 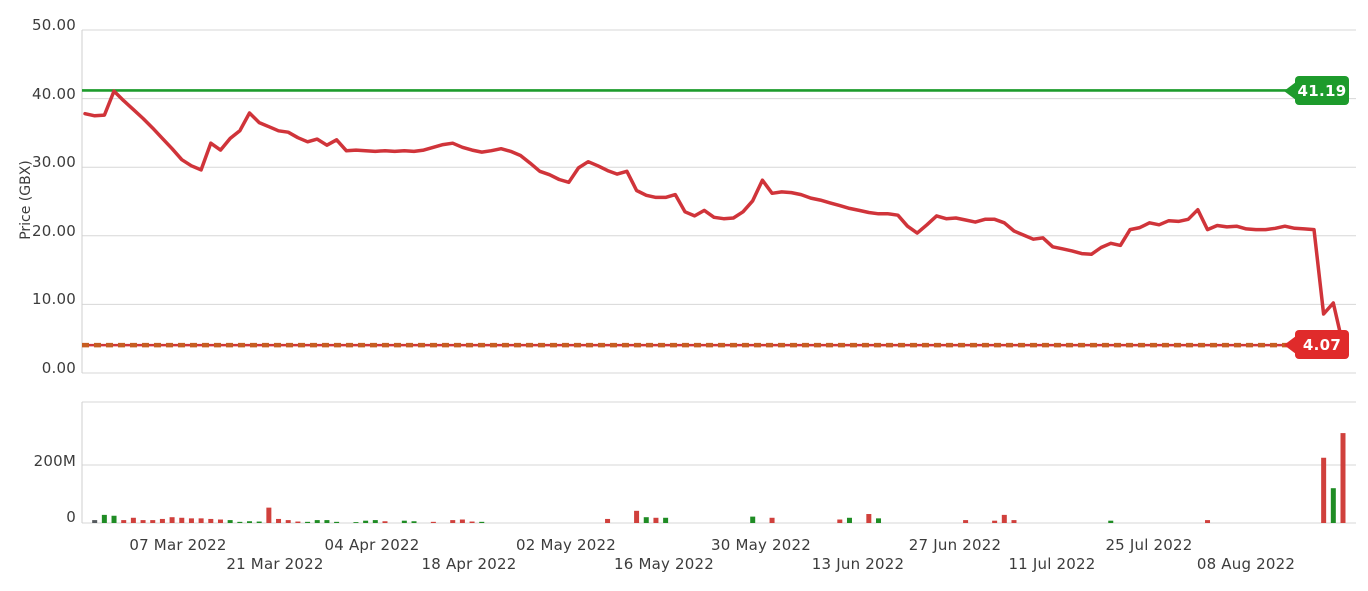 I want to click on x-axis-tick: 04 Apr 2022, so click(x=372, y=545).